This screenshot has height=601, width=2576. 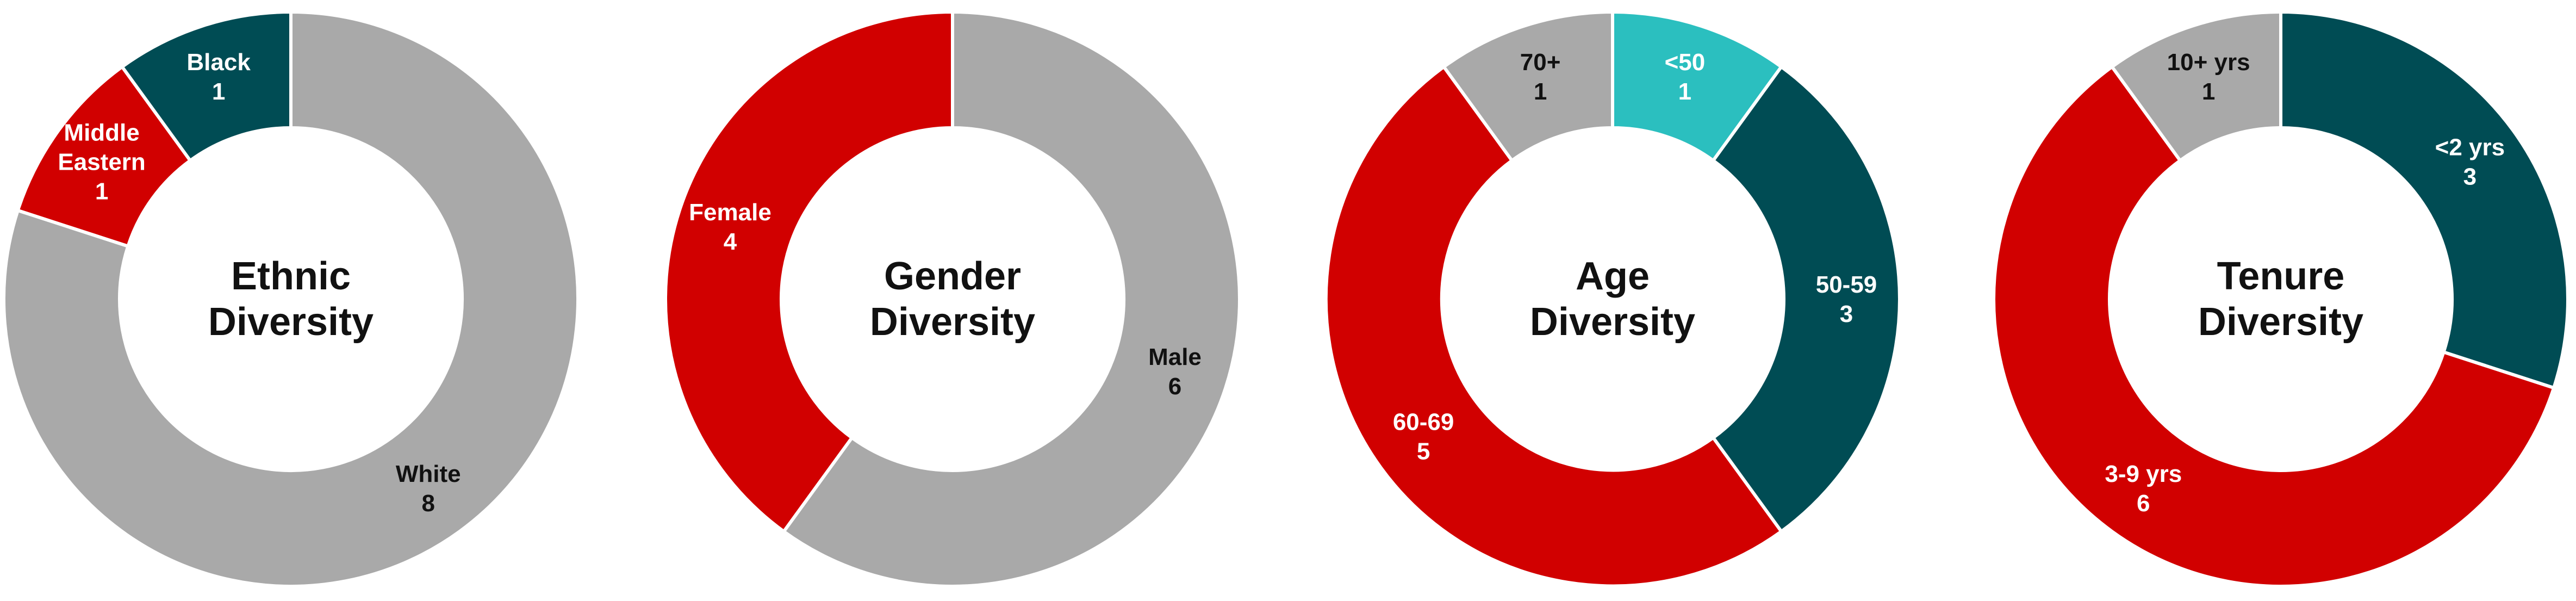 What do you see at coordinates (2143, 503) in the screenshot?
I see `slice-3-9-yrs-value: 6` at bounding box center [2143, 503].